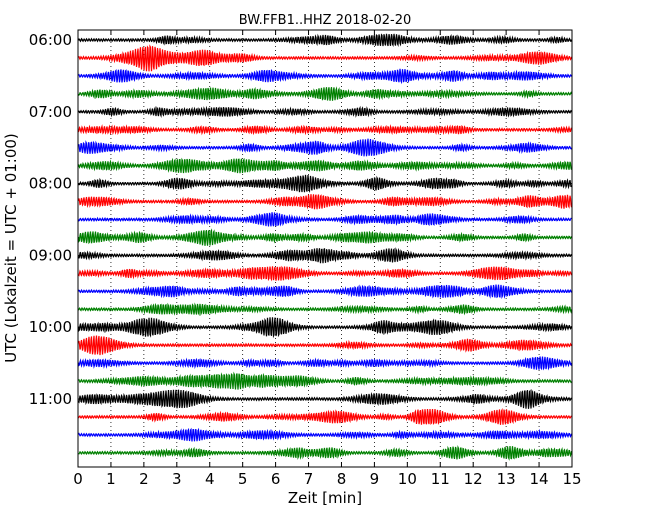 The image size is (650, 520). What do you see at coordinates (50, 255) in the screenshot?
I see `y-tick-label: 09:00` at bounding box center [50, 255].